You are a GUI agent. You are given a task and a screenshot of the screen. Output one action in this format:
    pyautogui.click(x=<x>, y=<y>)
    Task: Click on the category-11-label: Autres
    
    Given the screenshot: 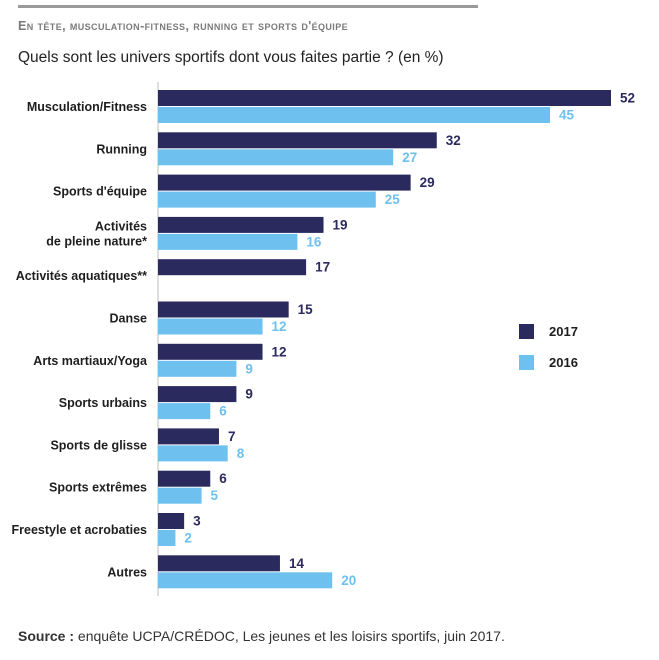 What is the action you would take?
    pyautogui.click(x=127, y=572)
    